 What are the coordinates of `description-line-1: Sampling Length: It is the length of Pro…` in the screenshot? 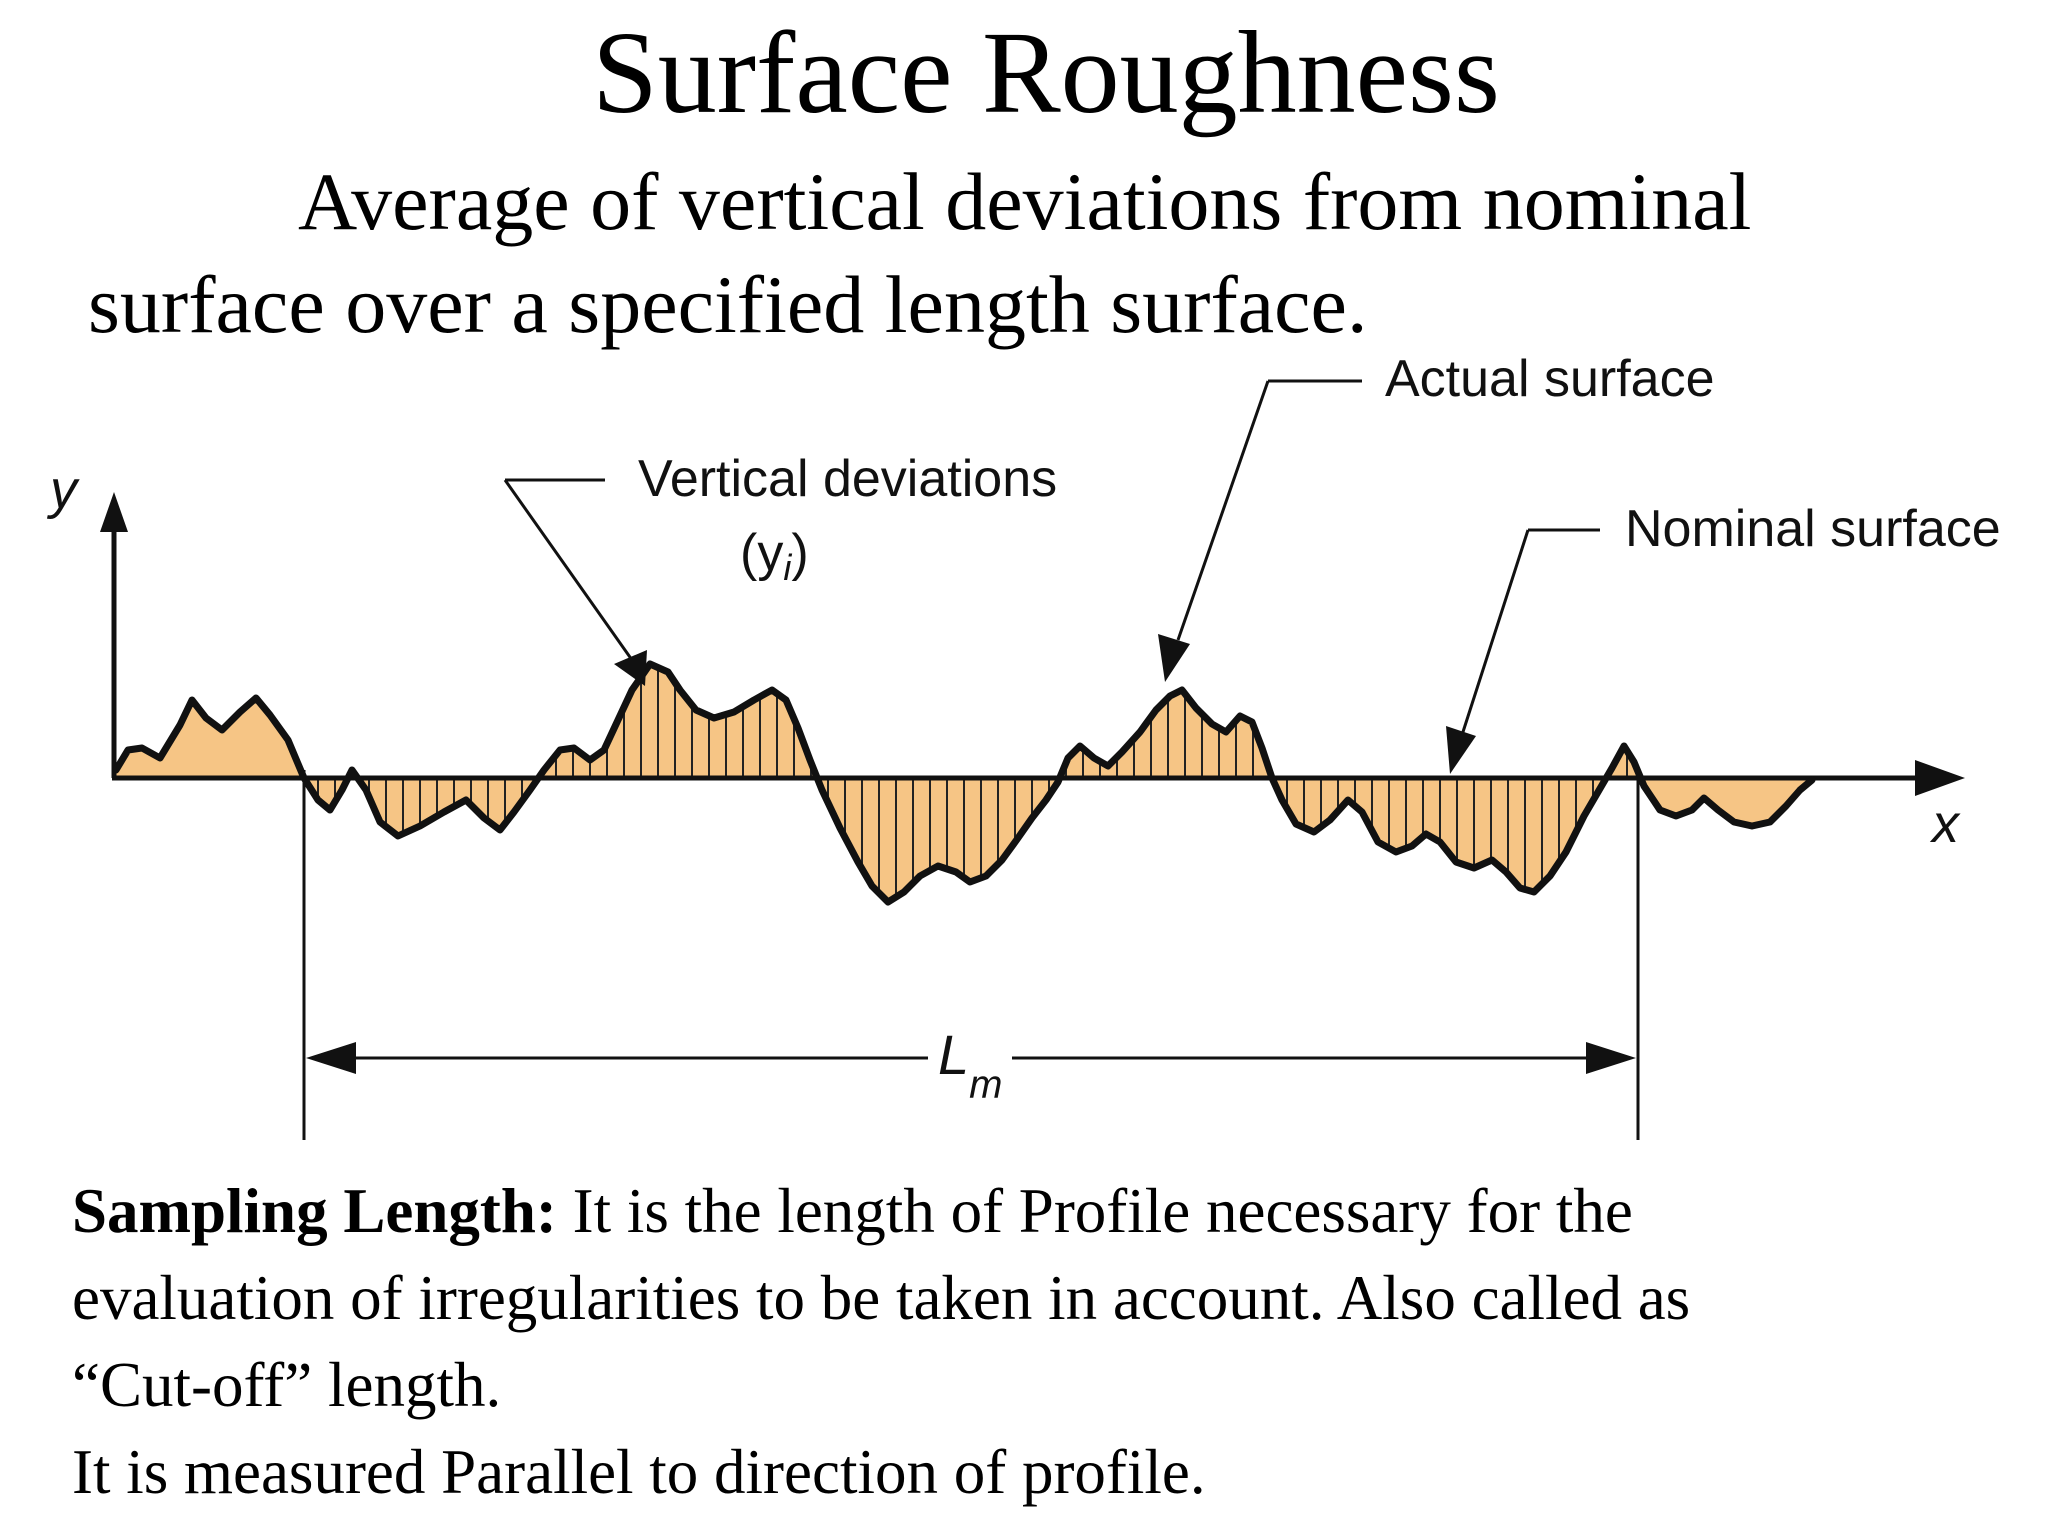 It's located at (1012, 1211).